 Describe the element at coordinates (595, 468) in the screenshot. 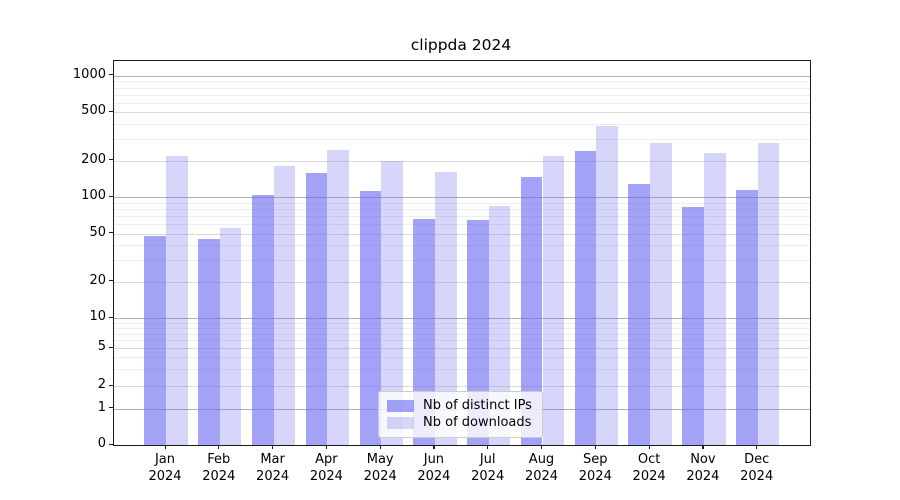

I see `x-tick-label-sep: Sep 2024` at that location.